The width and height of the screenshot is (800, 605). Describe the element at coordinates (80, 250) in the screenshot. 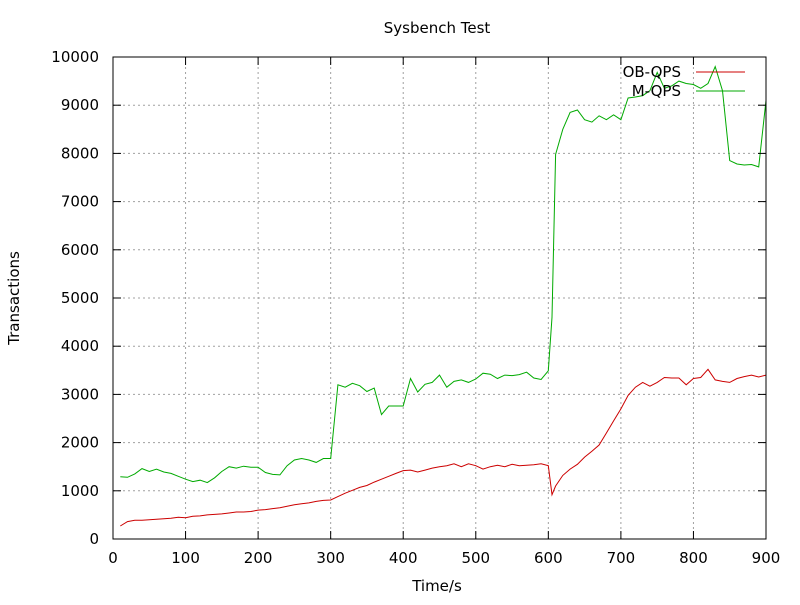

I see `y-tick-label: 6000` at that location.